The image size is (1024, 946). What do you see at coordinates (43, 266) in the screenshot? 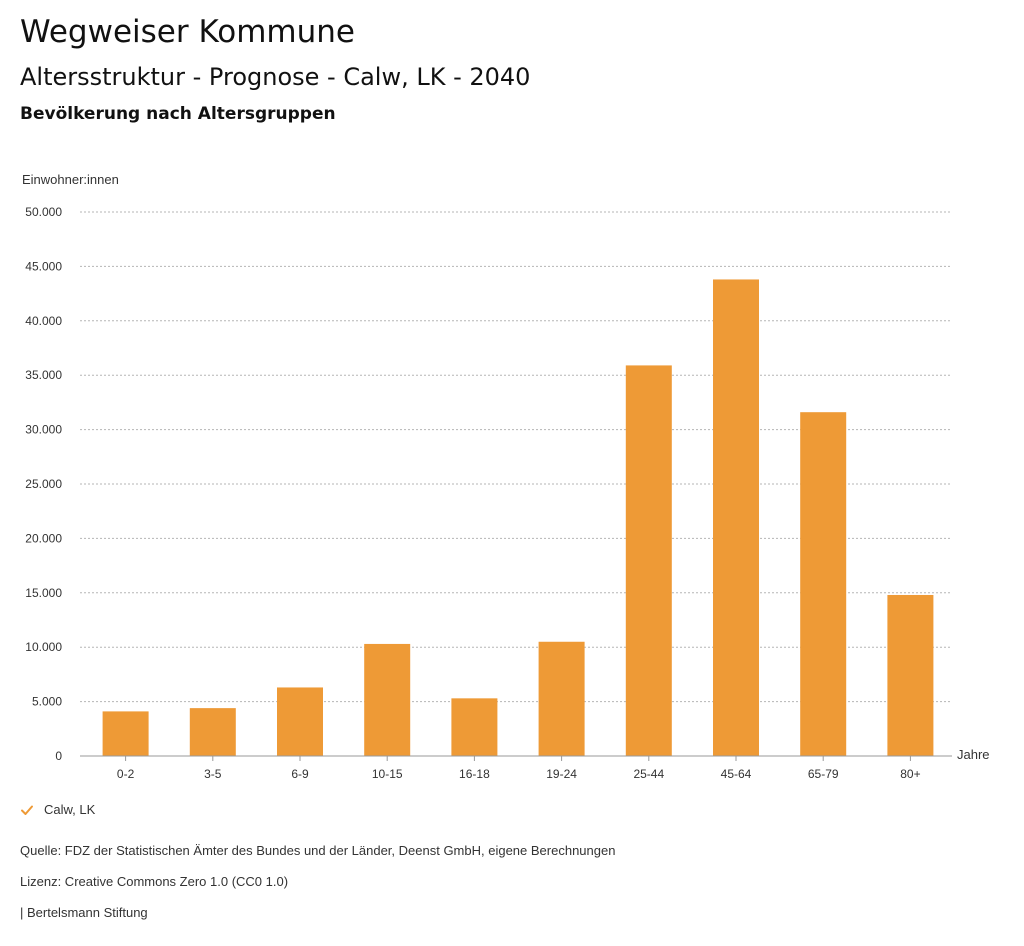
I see `y-tick-label: 45.000` at bounding box center [43, 266].